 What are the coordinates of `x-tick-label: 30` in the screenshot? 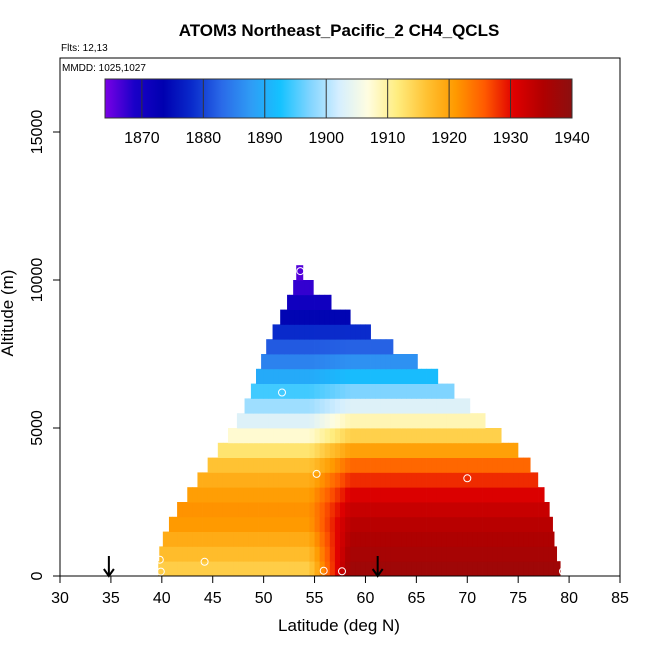 It's located at (60, 598).